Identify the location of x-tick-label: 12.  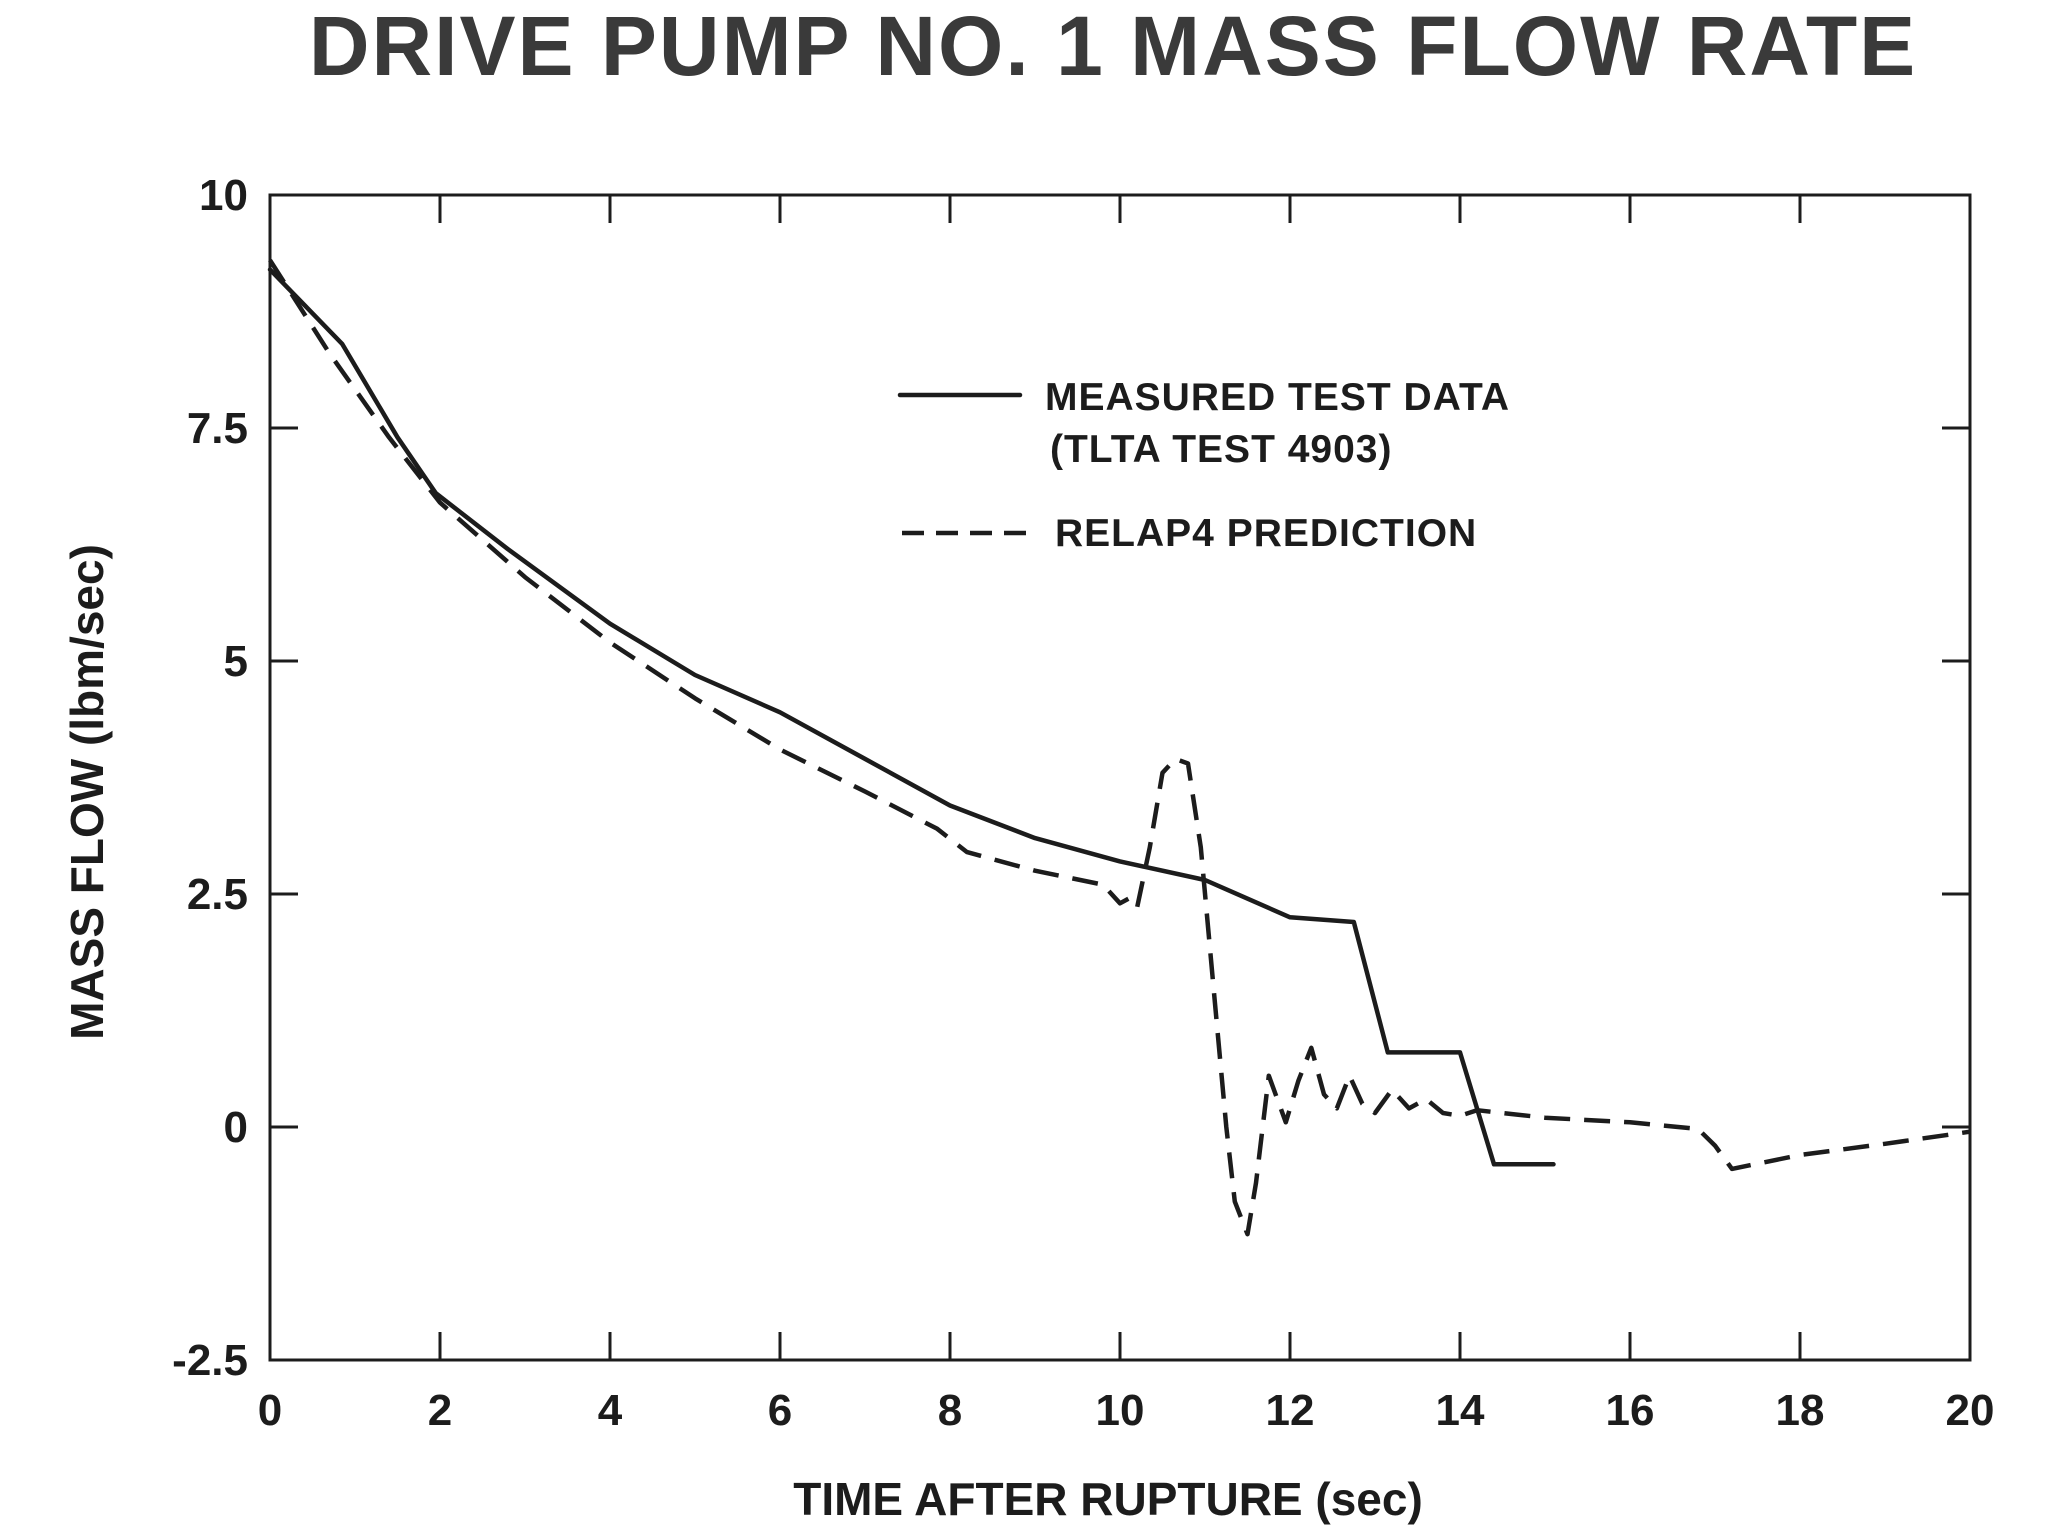
(1290, 1410).